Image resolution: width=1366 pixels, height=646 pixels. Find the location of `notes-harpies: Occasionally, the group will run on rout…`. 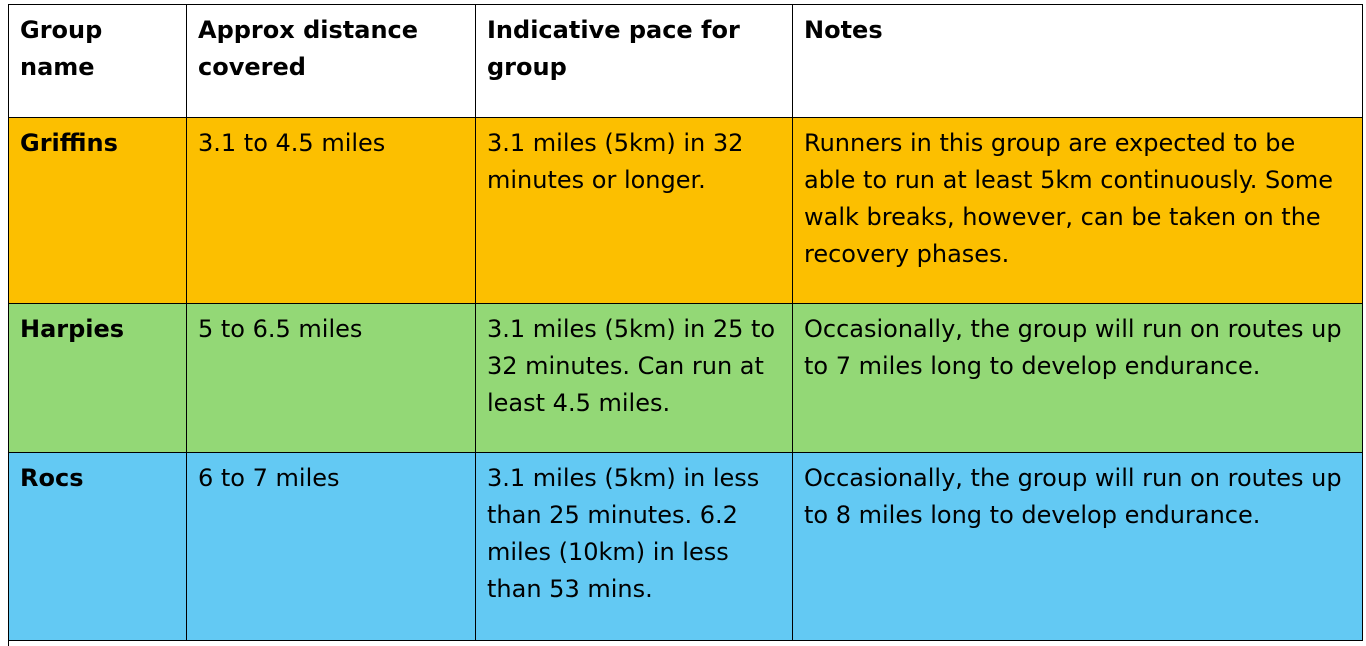

notes-harpies: Occasionally, the group will run on rout… is located at coordinates (1077, 378).